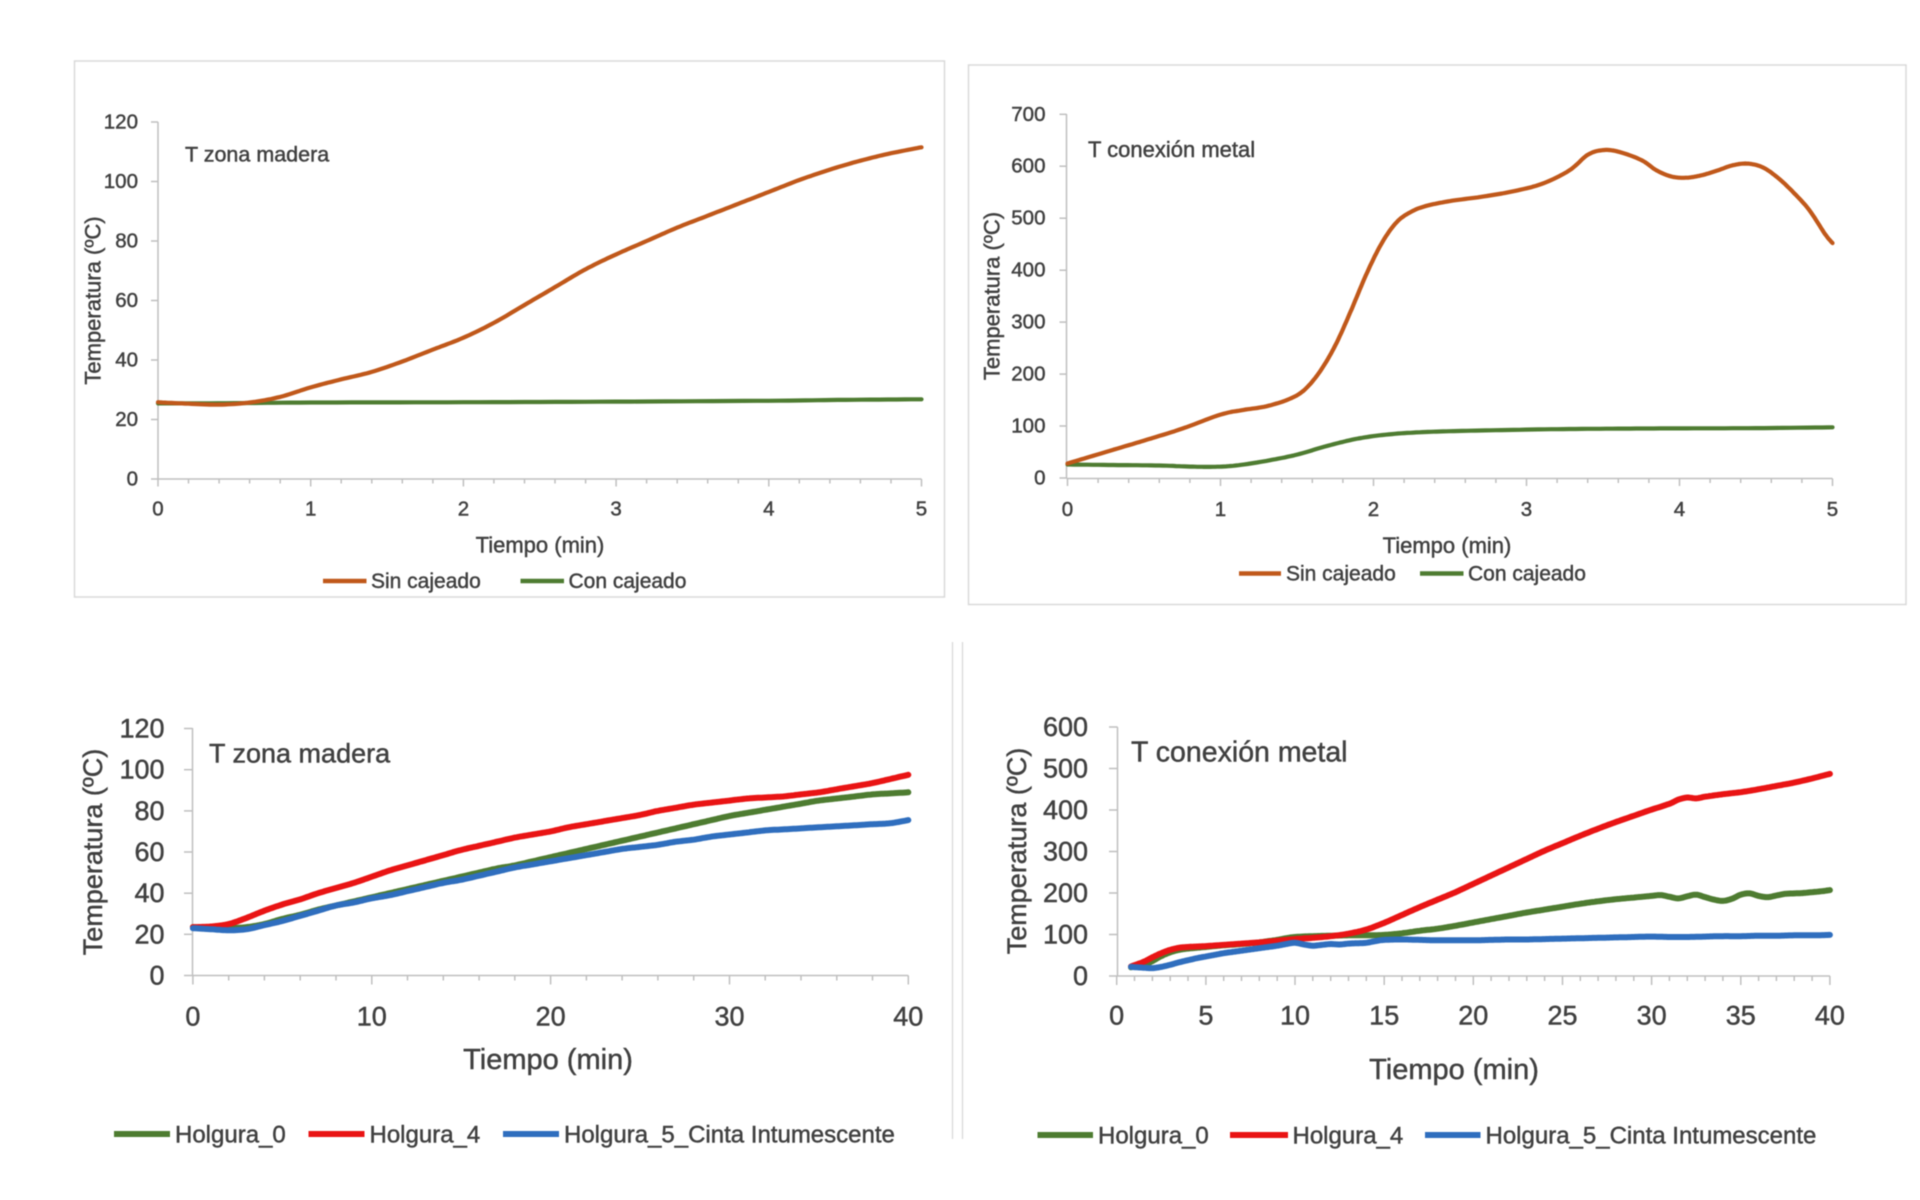 Image resolution: width=1920 pixels, height=1200 pixels. Describe the element at coordinates (1741, 1016) in the screenshot. I see `svg-text: 35` at that location.